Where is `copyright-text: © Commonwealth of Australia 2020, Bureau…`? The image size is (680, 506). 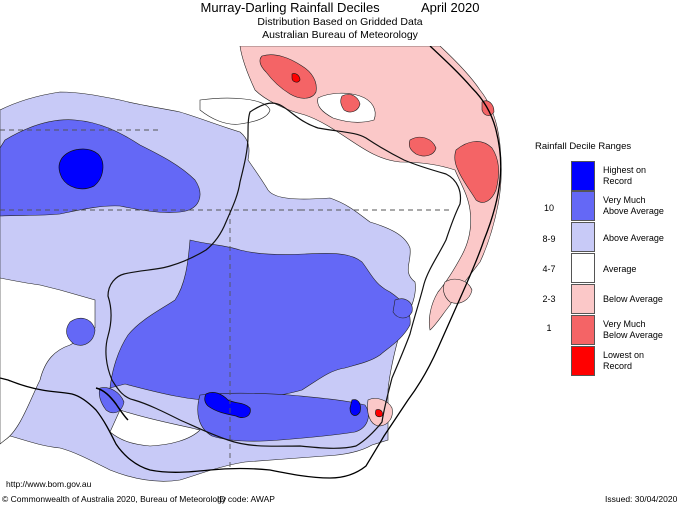 copyright-text: © Commonwealth of Australia 2020, Bureau… is located at coordinates (114, 499).